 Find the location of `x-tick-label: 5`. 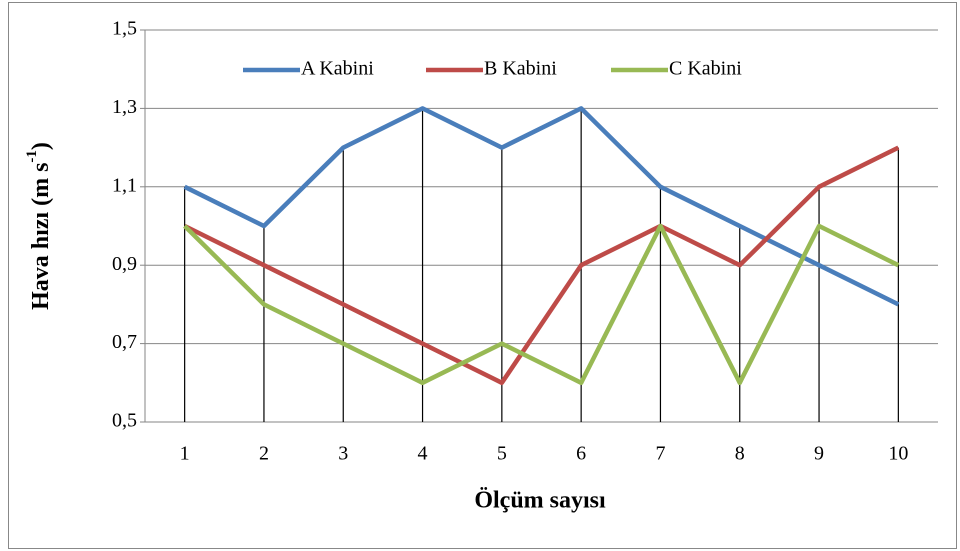

x-tick-label: 5 is located at coordinates (502, 454).